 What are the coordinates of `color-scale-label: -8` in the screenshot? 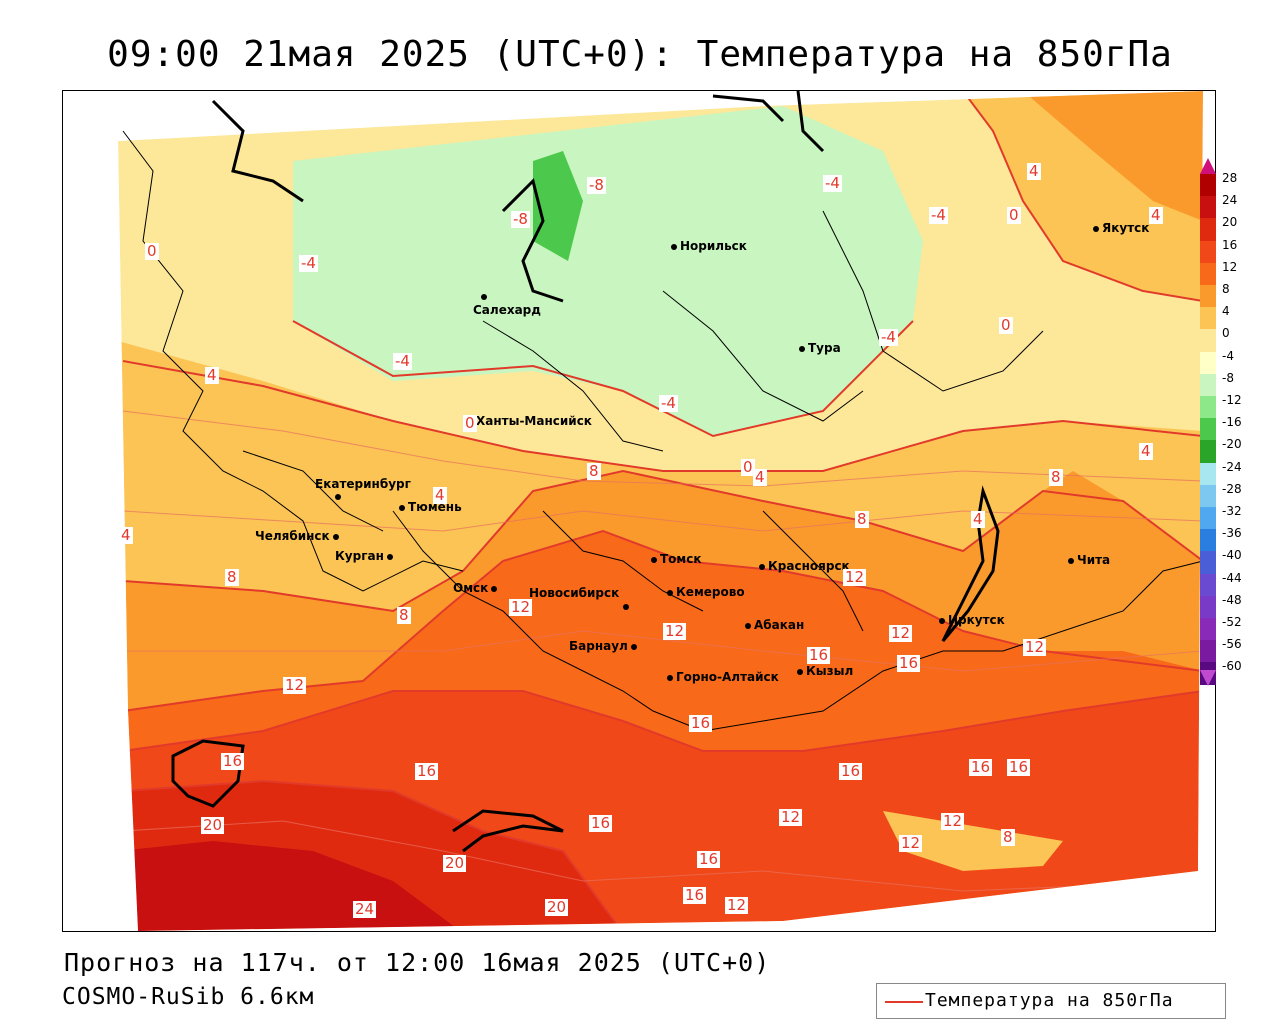 It's located at (1228, 377).